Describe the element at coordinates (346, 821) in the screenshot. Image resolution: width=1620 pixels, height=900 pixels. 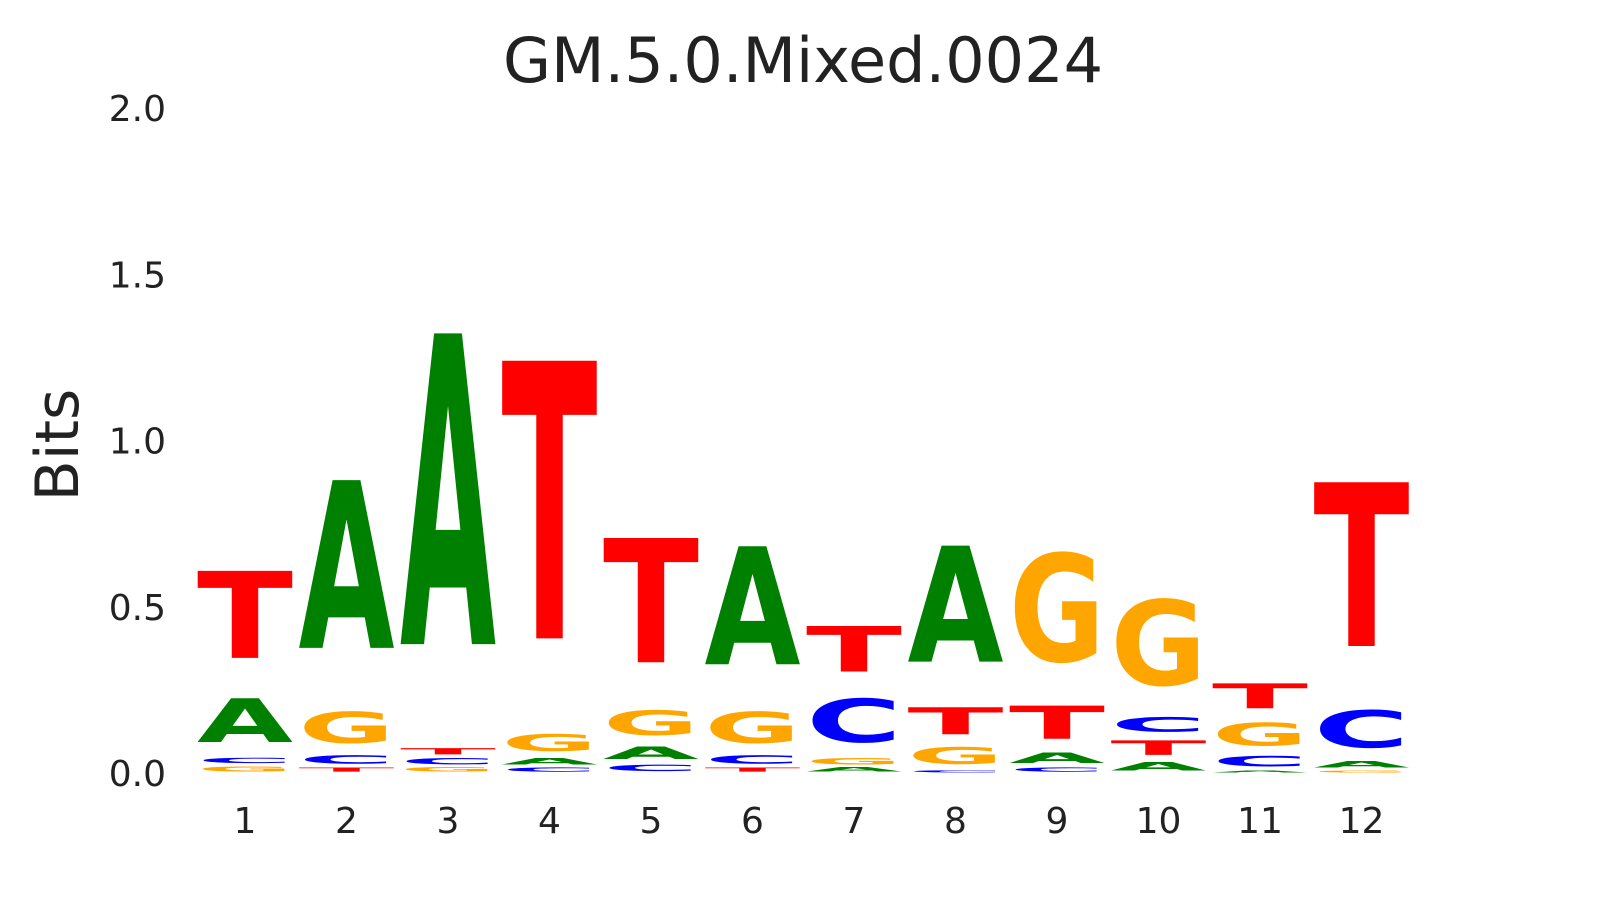
I see `x-tick-label: 2` at that location.